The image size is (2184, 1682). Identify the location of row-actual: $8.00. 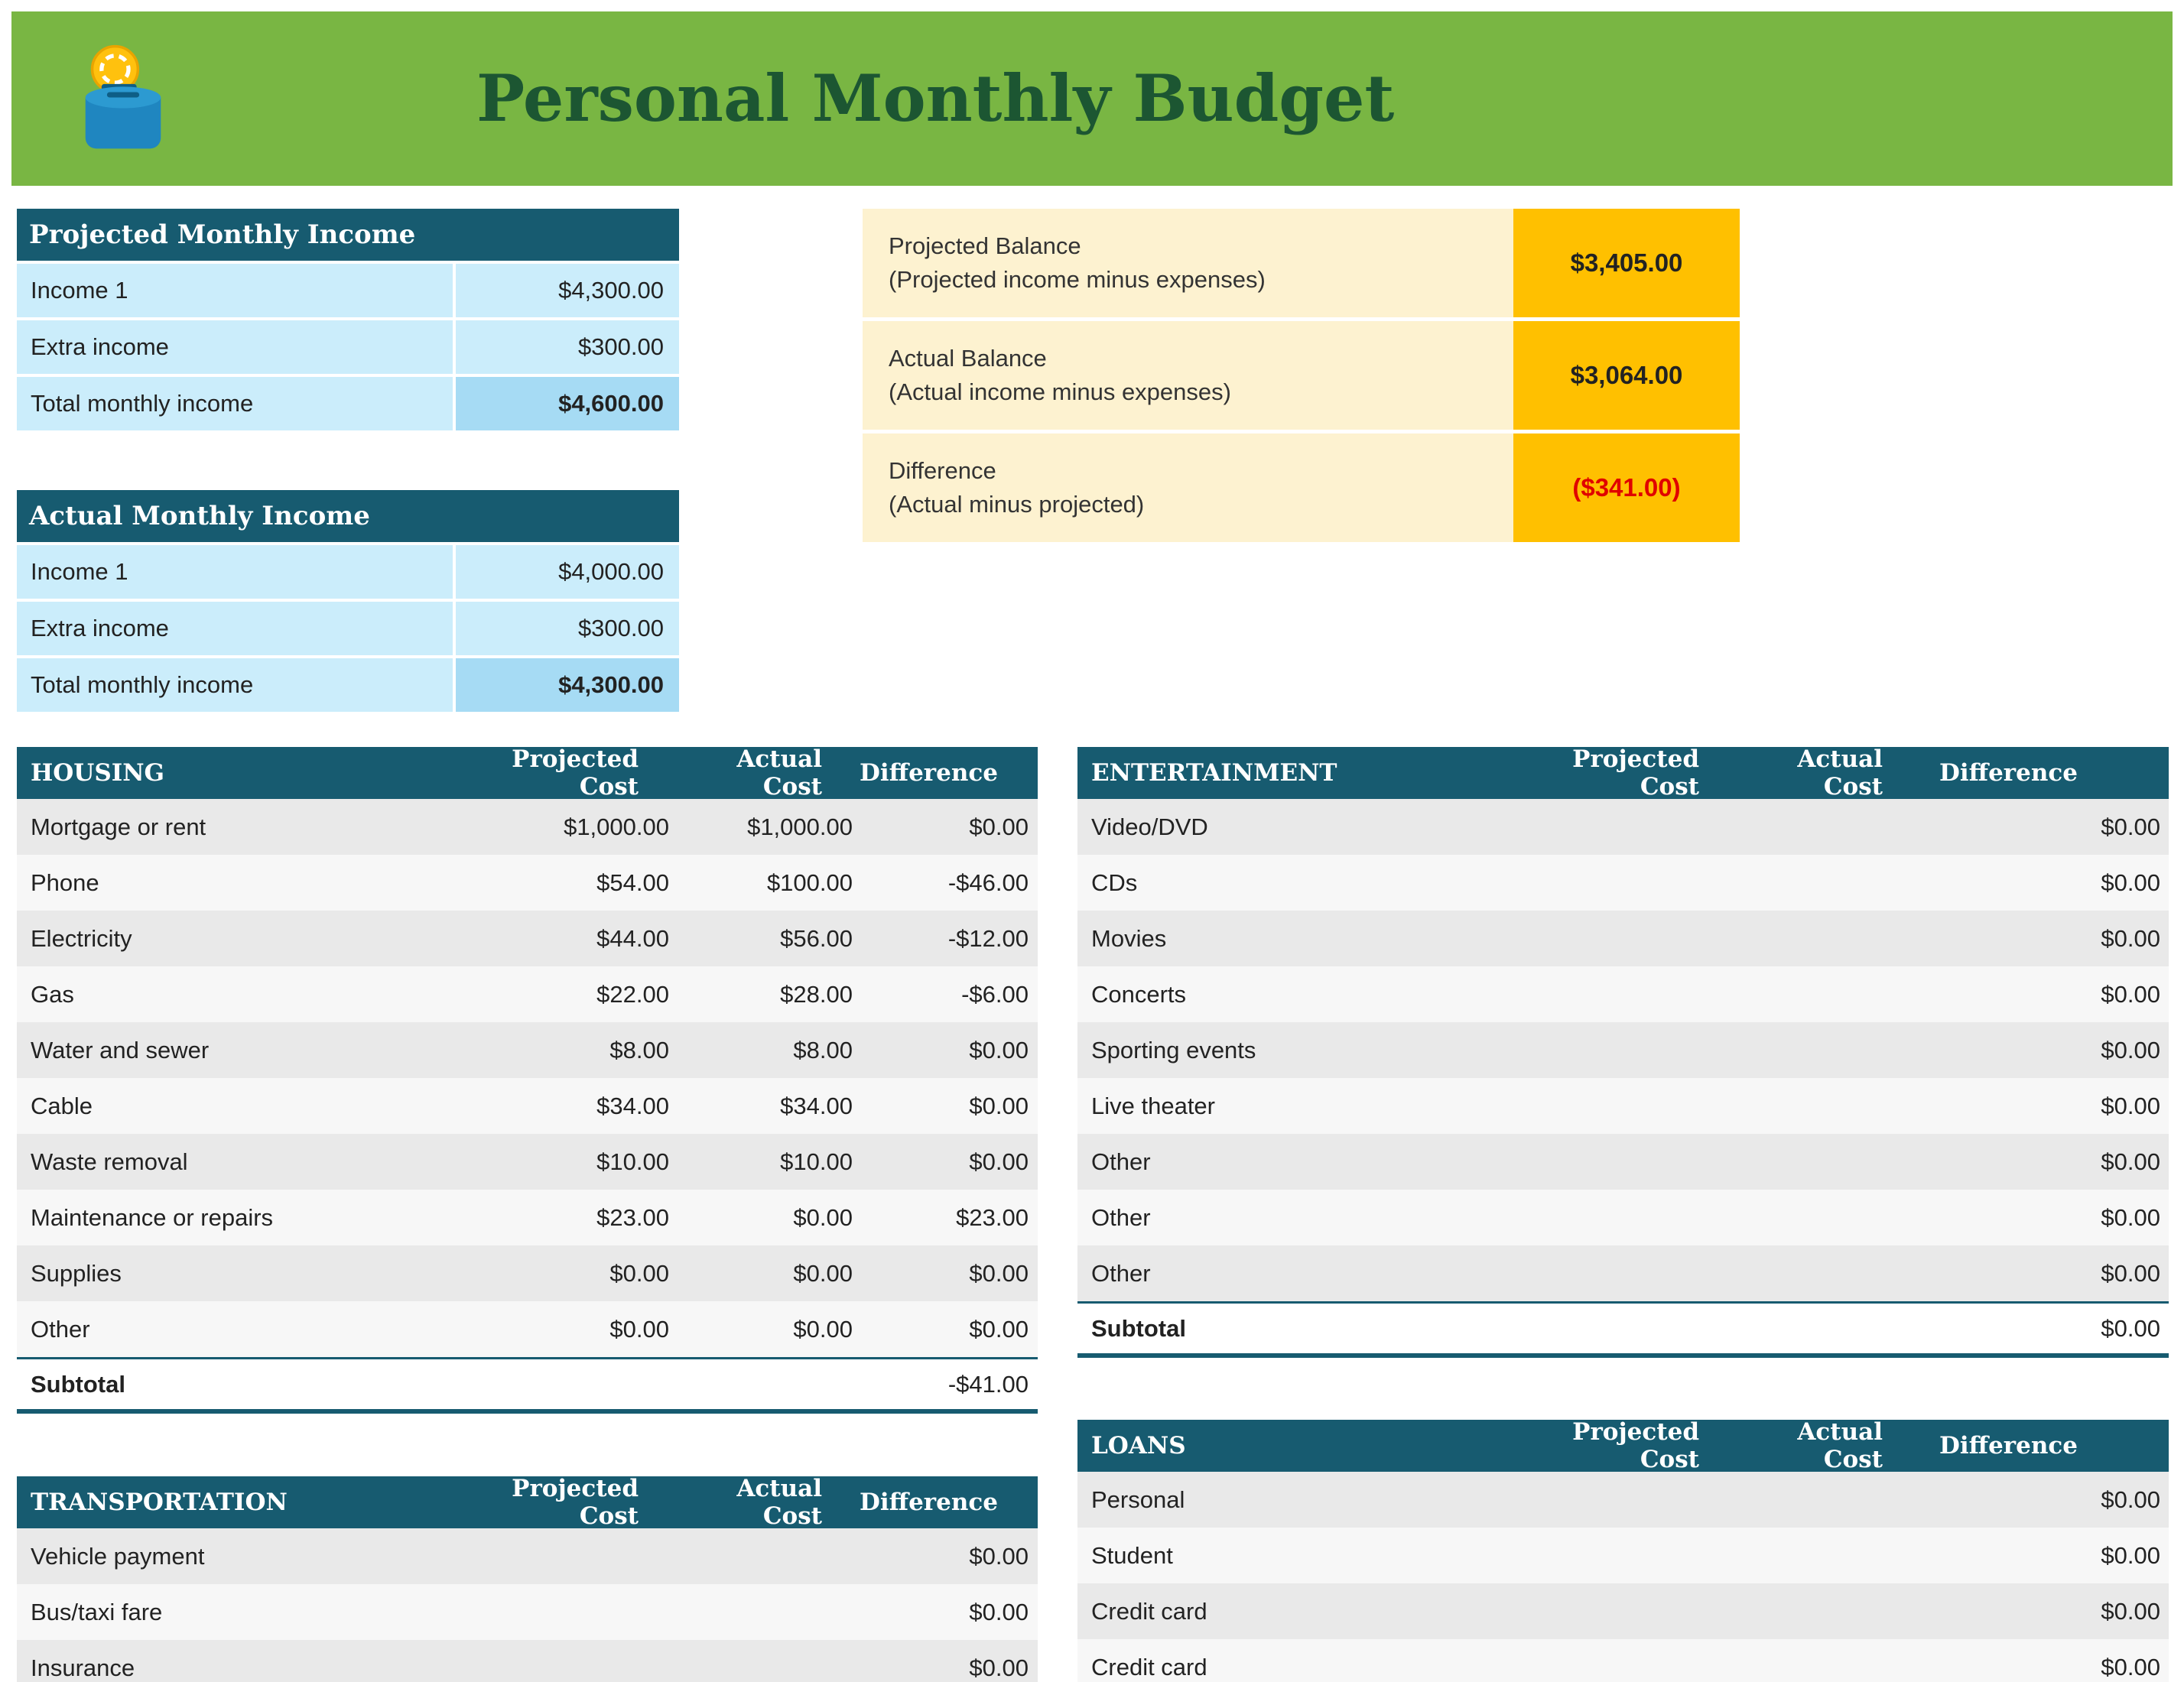
(823, 1049).